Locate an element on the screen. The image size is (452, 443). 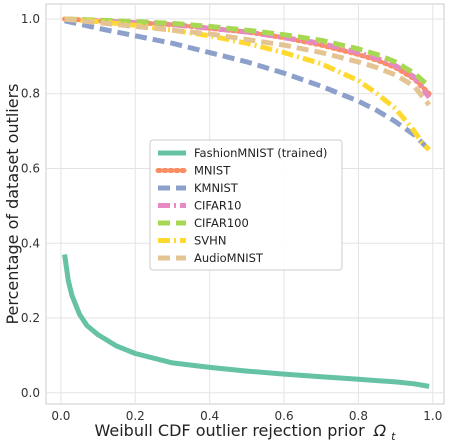
x-axis-label: Weibull CDF outlier rejection prior Ω t is located at coordinates (245, 432).